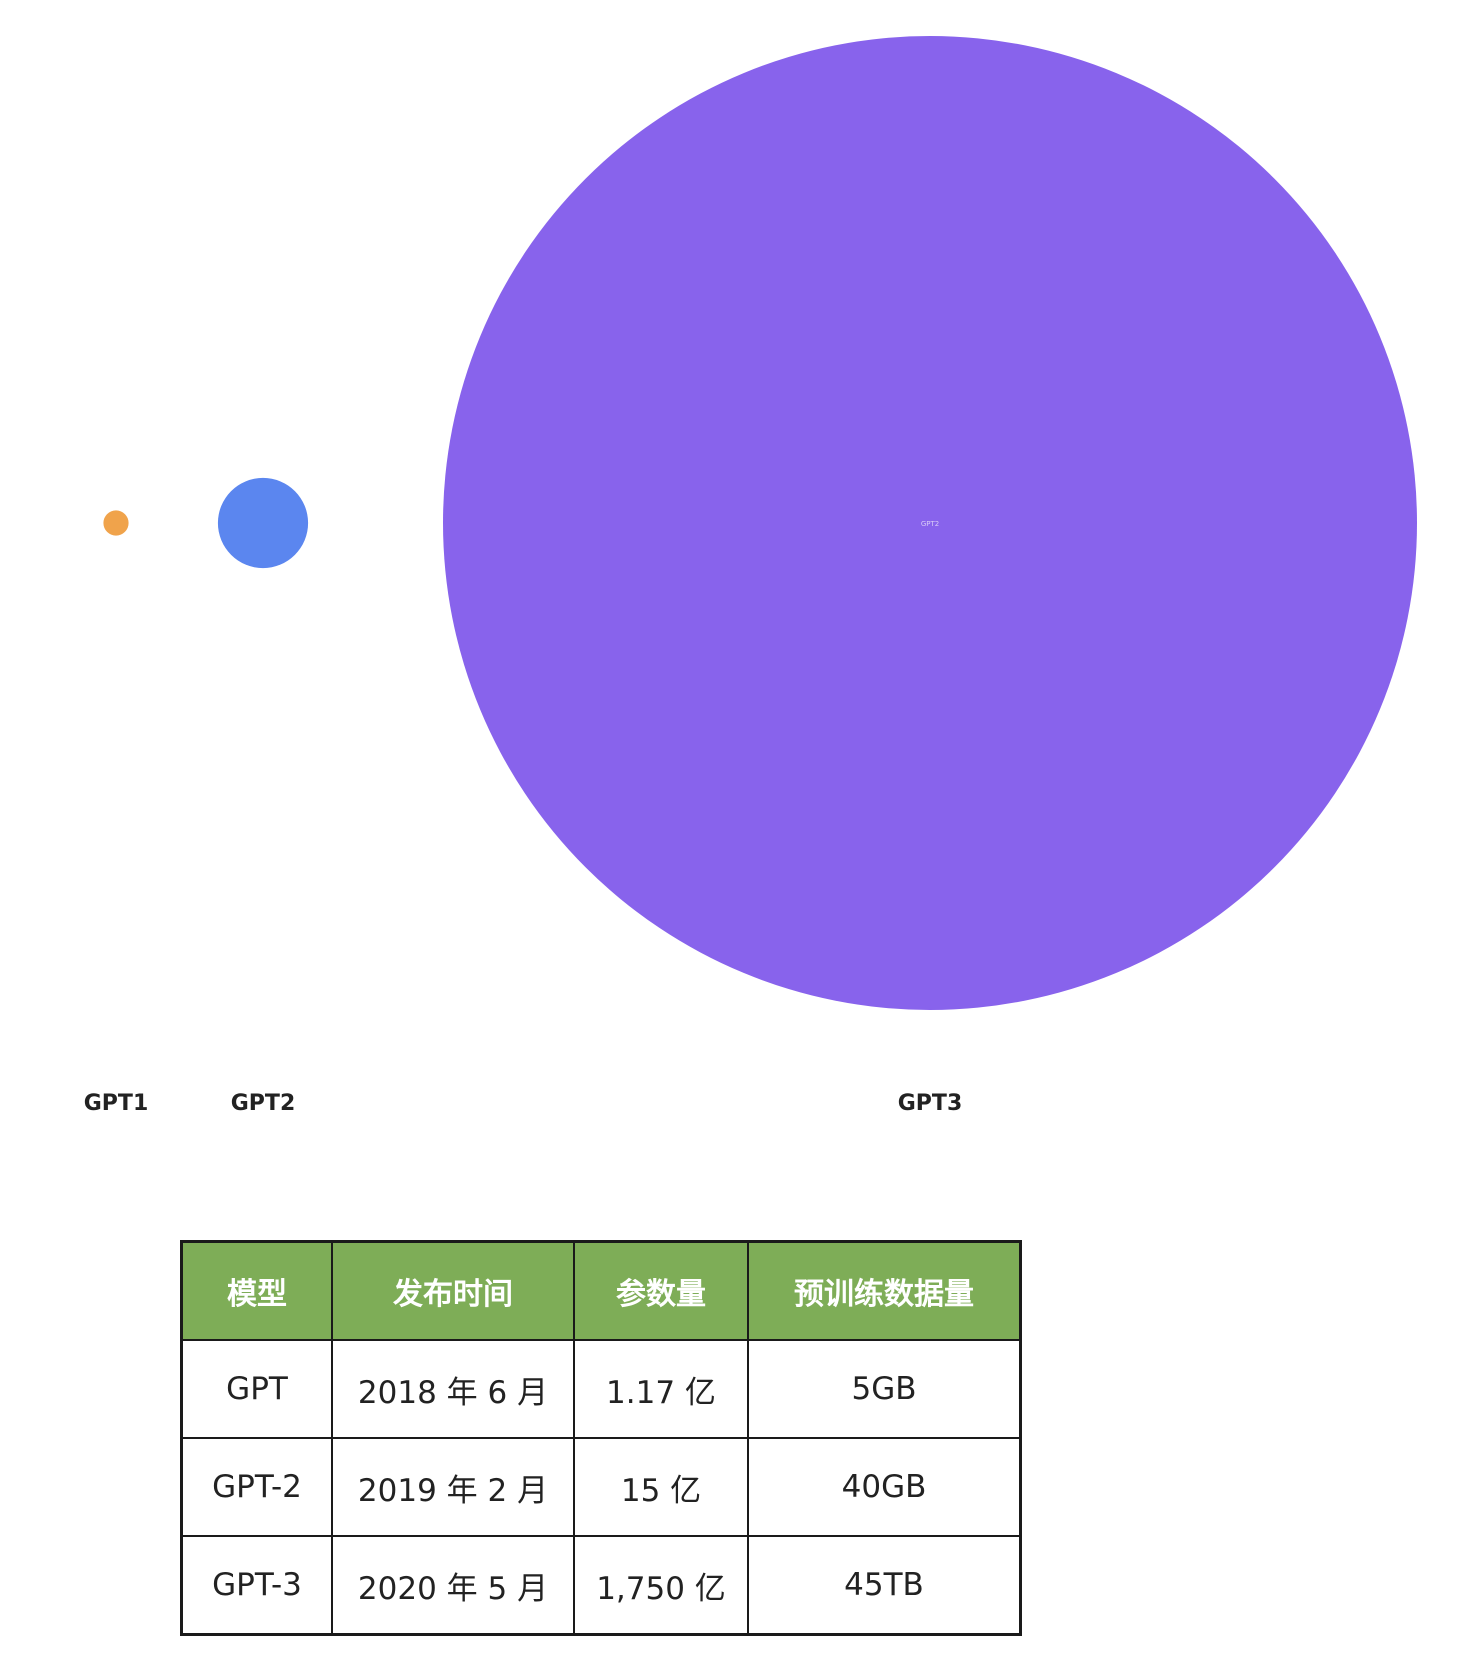  I want to click on cell-pretrain-data: 40GB, so click(884, 1487).